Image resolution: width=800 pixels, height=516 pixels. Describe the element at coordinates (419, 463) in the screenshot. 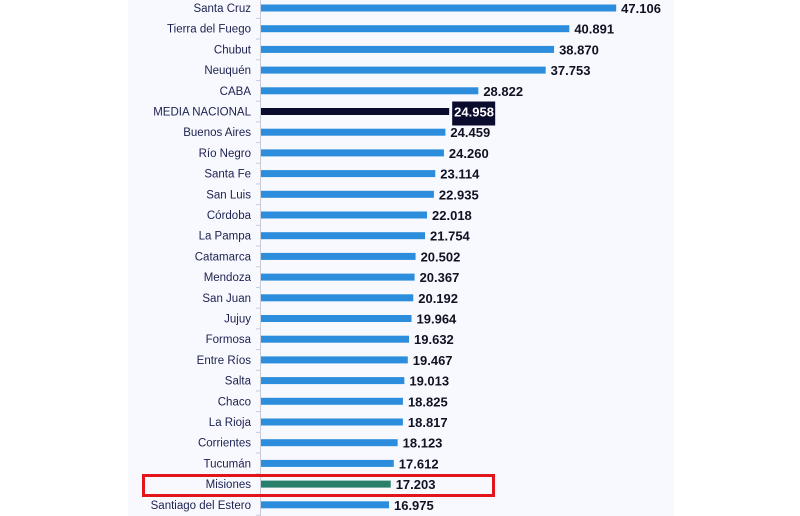

I see `value-label: 17.612` at that location.